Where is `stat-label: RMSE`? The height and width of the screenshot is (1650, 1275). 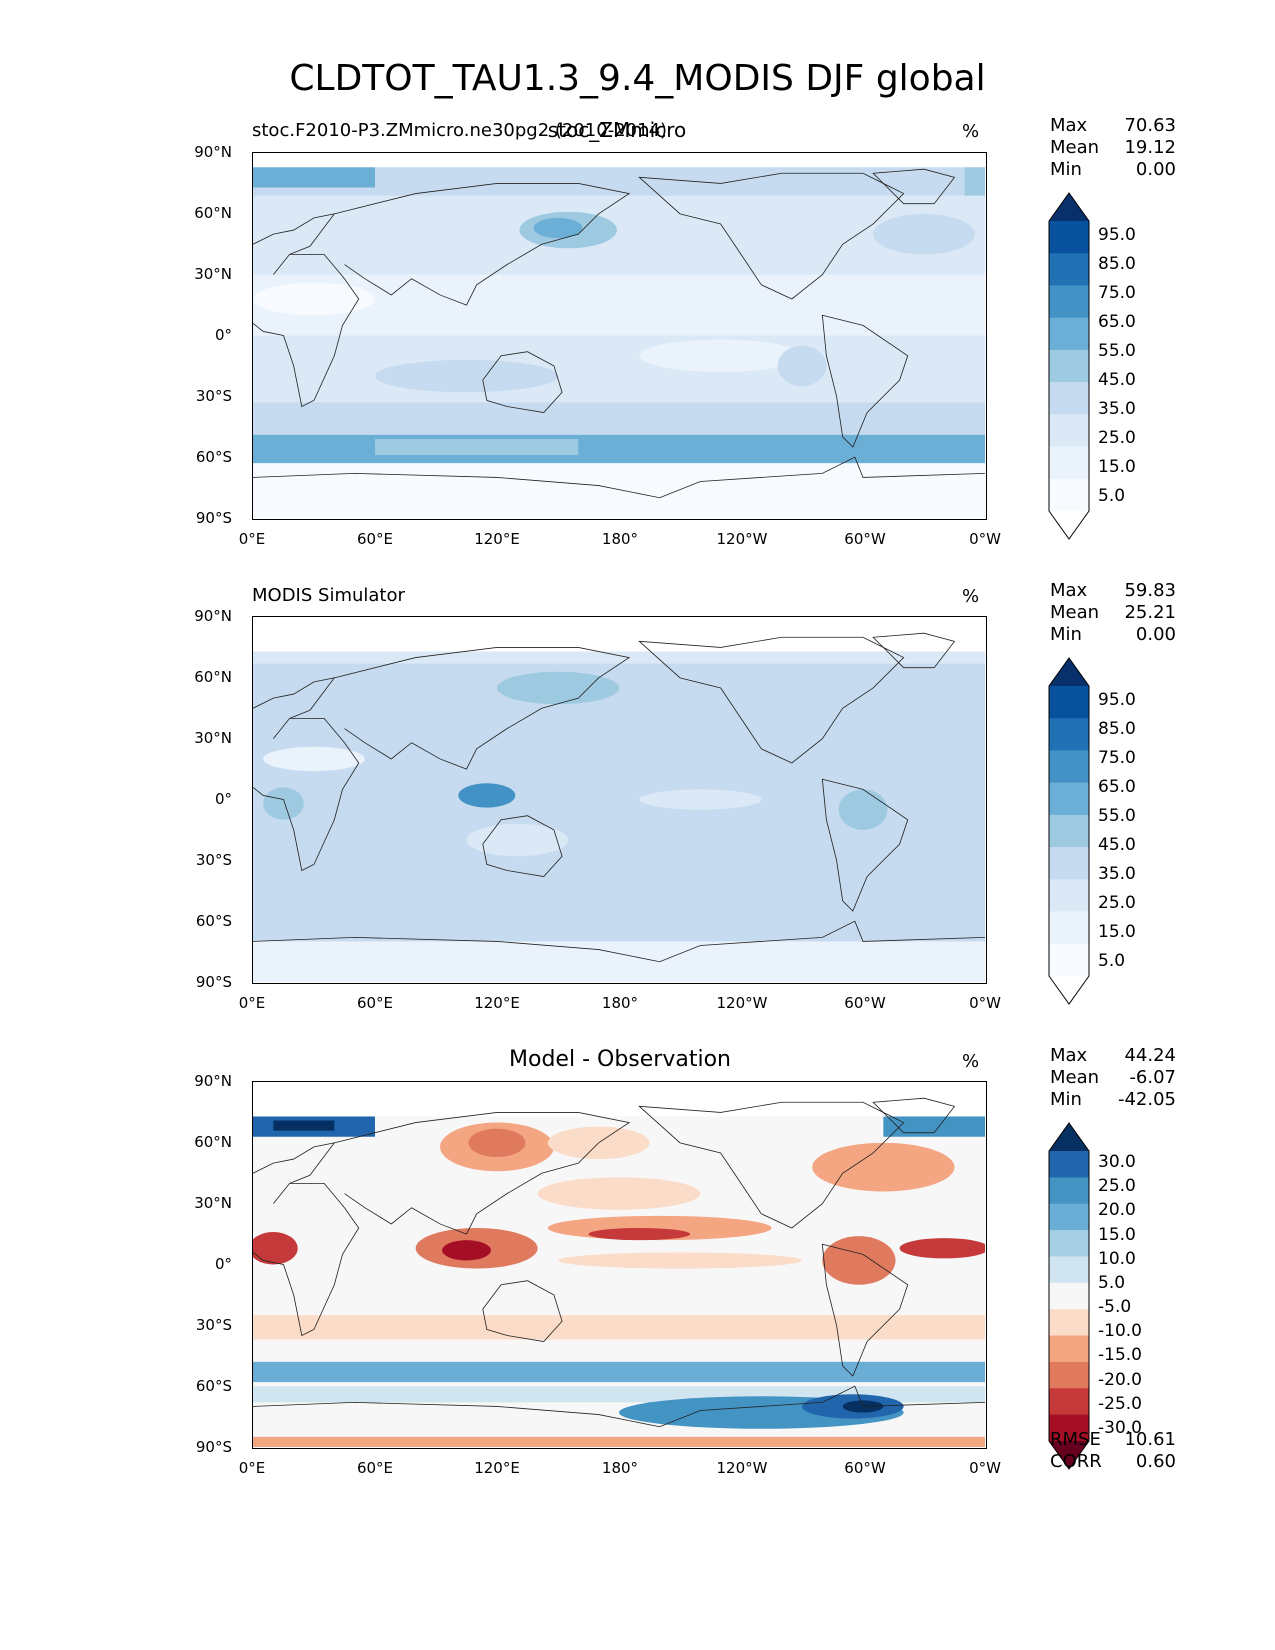 stat-label: RMSE is located at coordinates (1075, 1439).